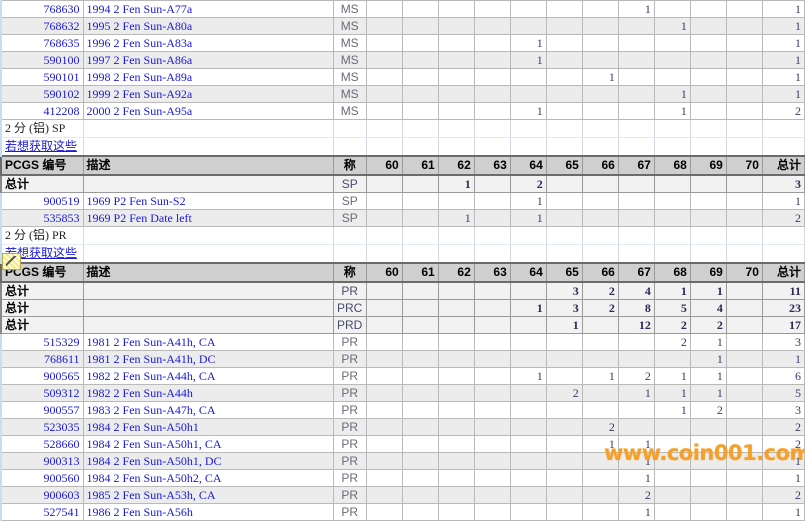 This screenshot has width=805, height=521. What do you see at coordinates (208, 393) in the screenshot?
I see `cell-description: 1982 2 Fen Sun-A44h` at bounding box center [208, 393].